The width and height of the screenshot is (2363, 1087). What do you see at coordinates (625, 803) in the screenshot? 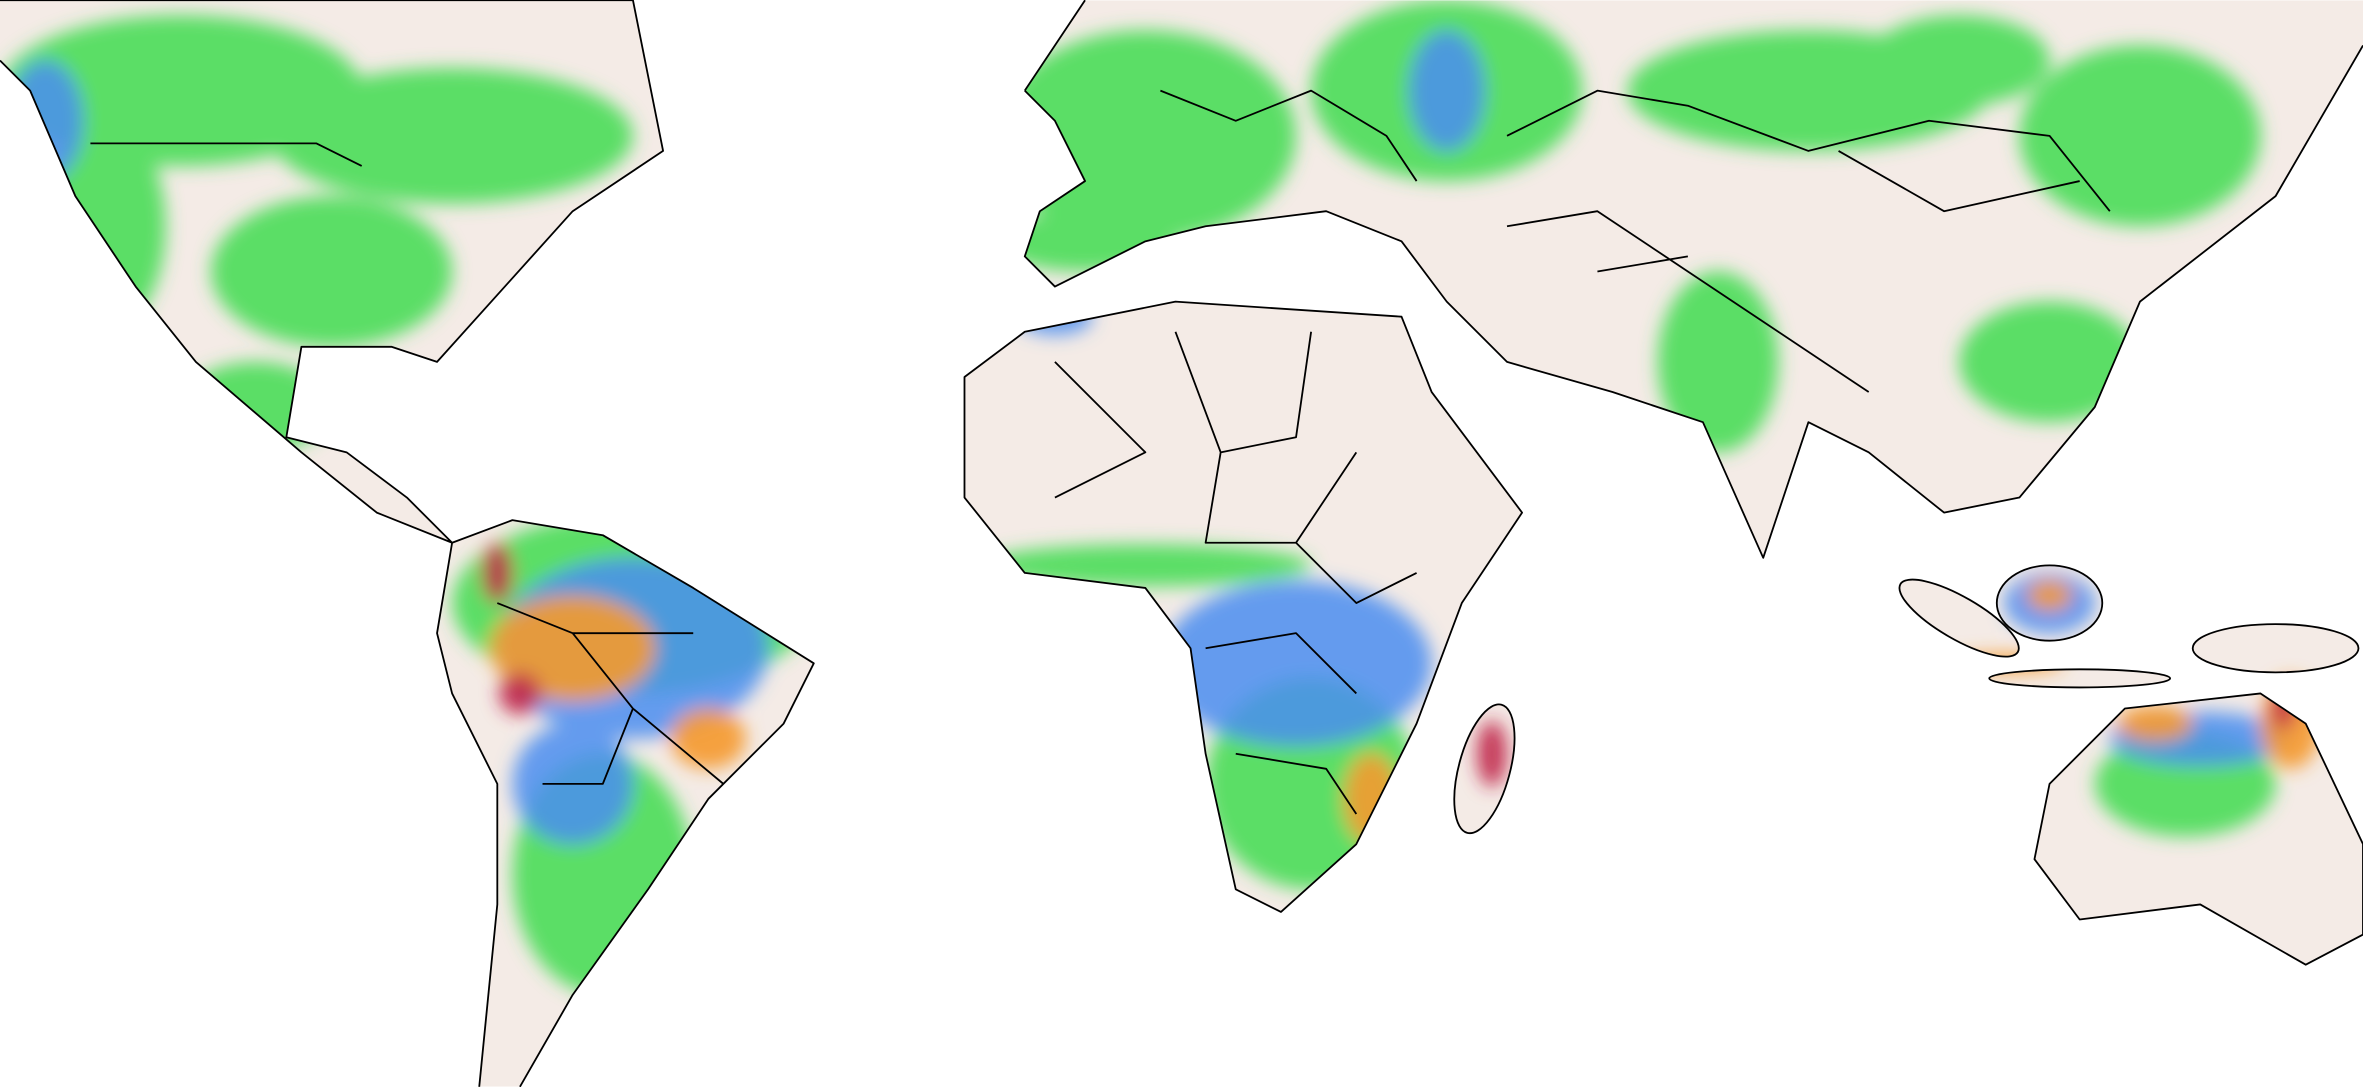
I see `south-america-outline` at bounding box center [625, 803].